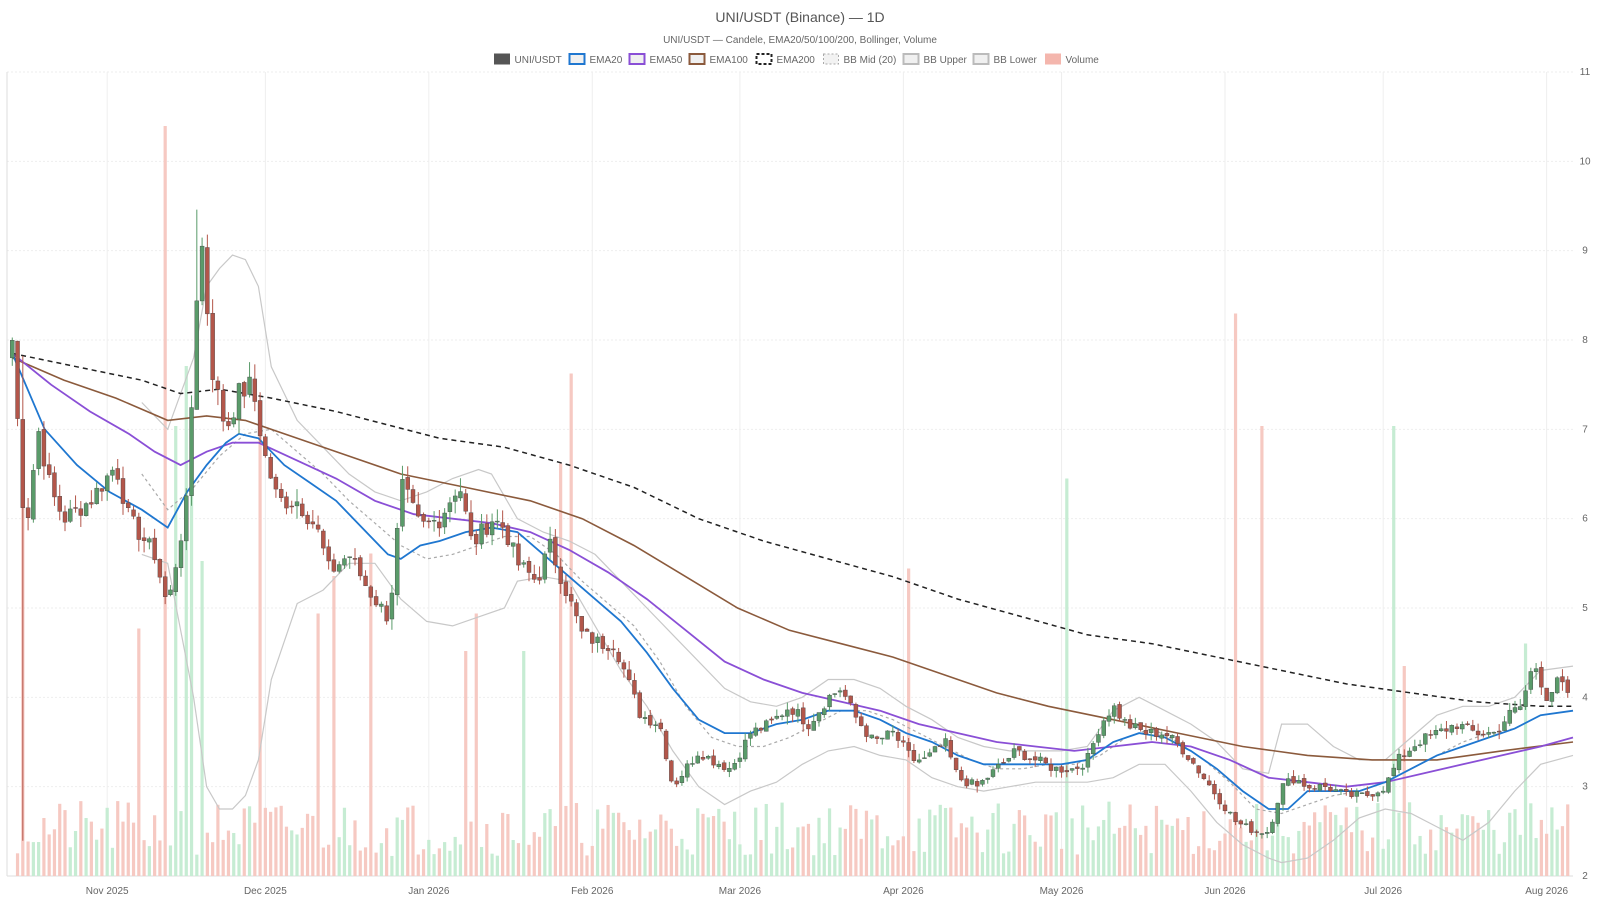 This screenshot has width=1600, height=900. What do you see at coordinates (1016, 60) in the screenshot?
I see `legend-label: BB Lower` at bounding box center [1016, 60].